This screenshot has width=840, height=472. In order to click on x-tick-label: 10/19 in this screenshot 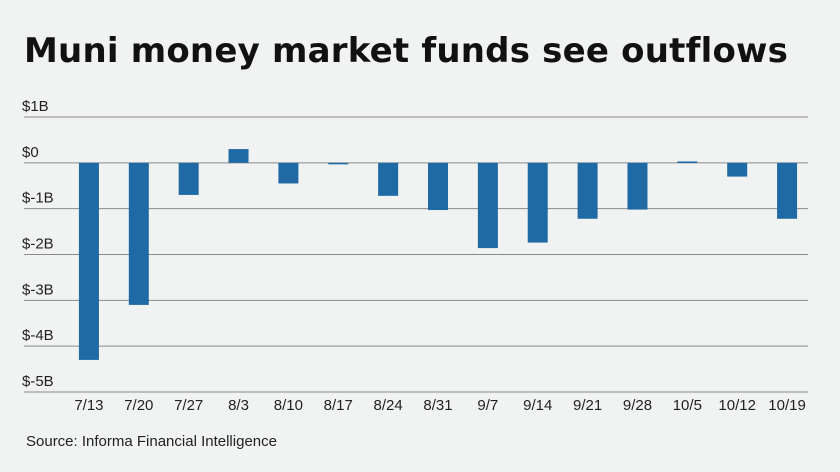, I will do `click(787, 405)`.